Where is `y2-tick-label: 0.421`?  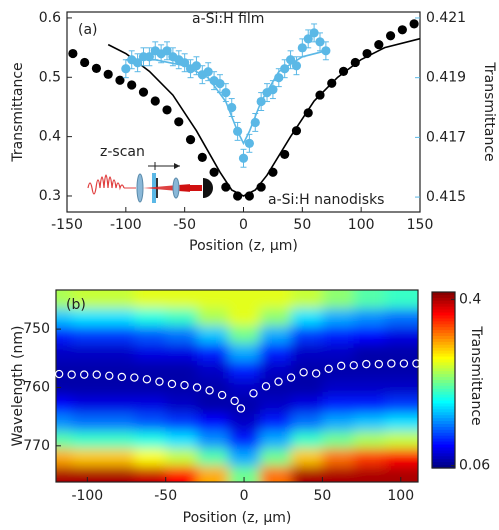 y2-tick-label: 0.421 is located at coordinates (446, 18).